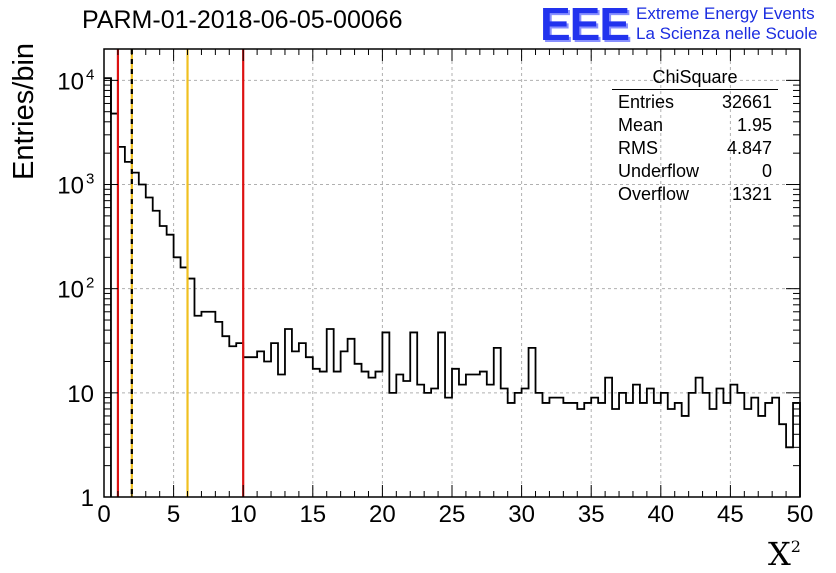 This screenshot has height=573, width=836. Describe the element at coordinates (90, 74) in the screenshot. I see `y-tick-exponent: 4` at that location.